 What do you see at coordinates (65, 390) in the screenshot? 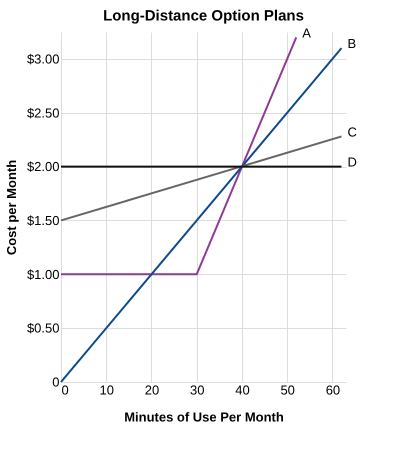
I see `x-tick-label: 0` at bounding box center [65, 390].